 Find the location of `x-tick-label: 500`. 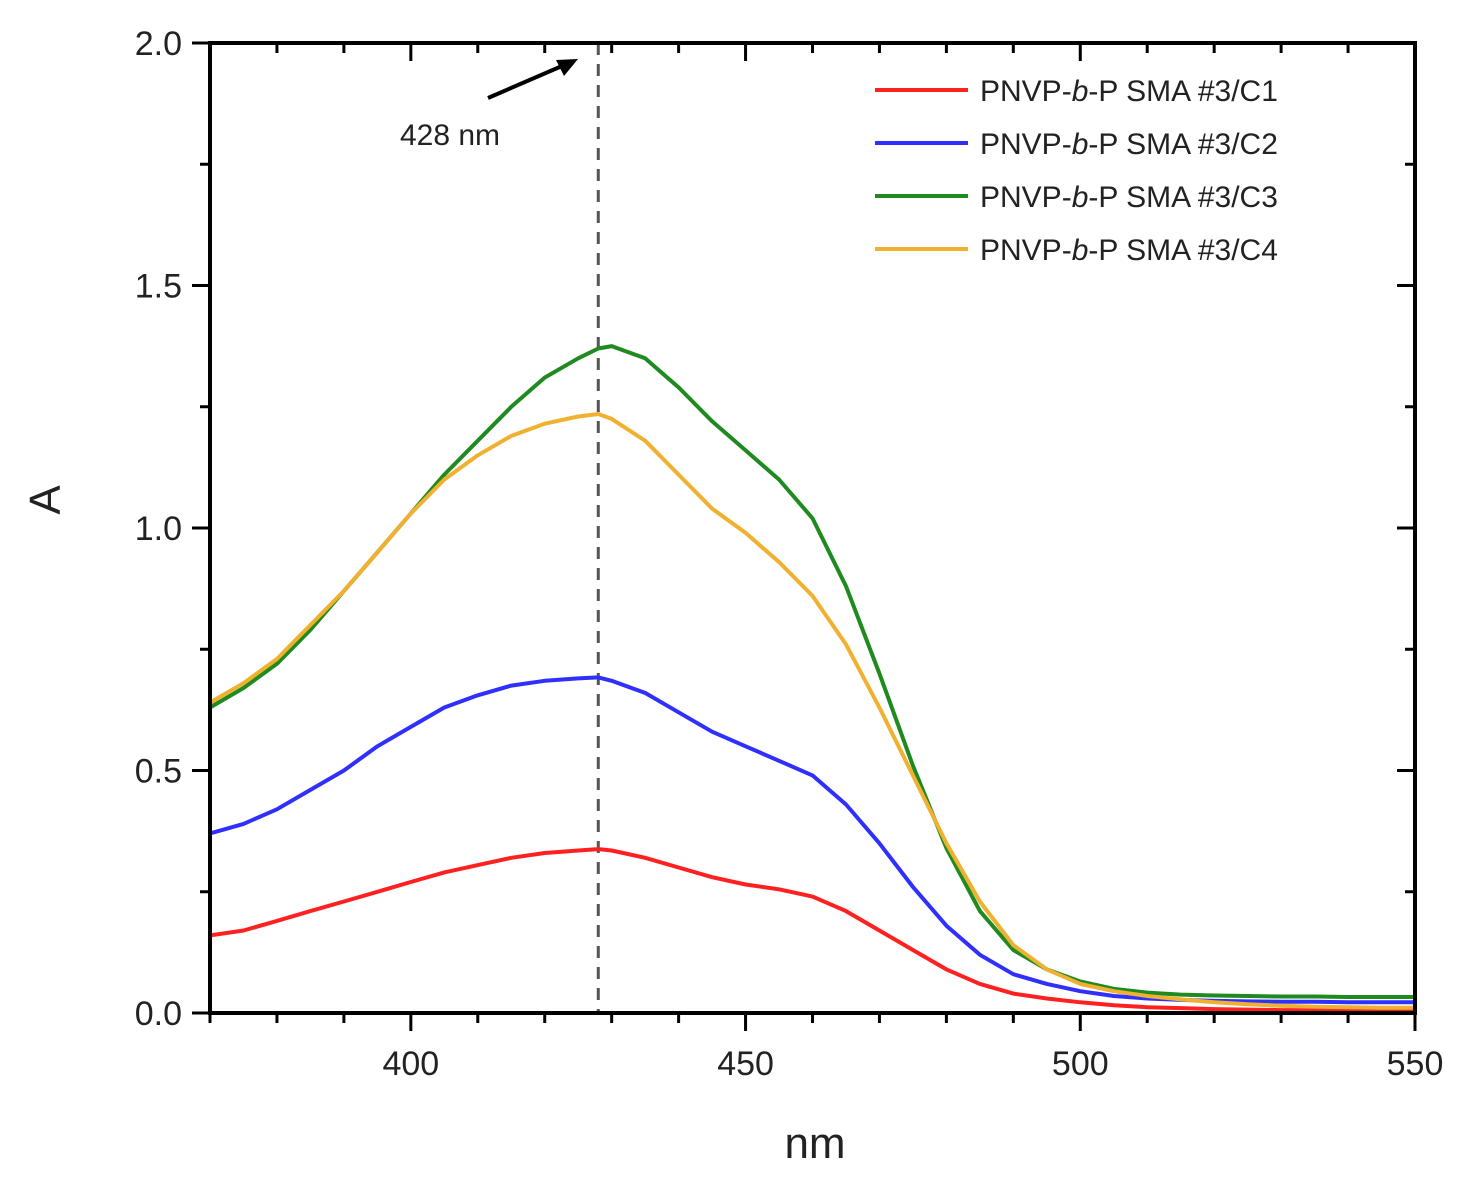

x-tick-label: 500 is located at coordinates (1080, 1064).